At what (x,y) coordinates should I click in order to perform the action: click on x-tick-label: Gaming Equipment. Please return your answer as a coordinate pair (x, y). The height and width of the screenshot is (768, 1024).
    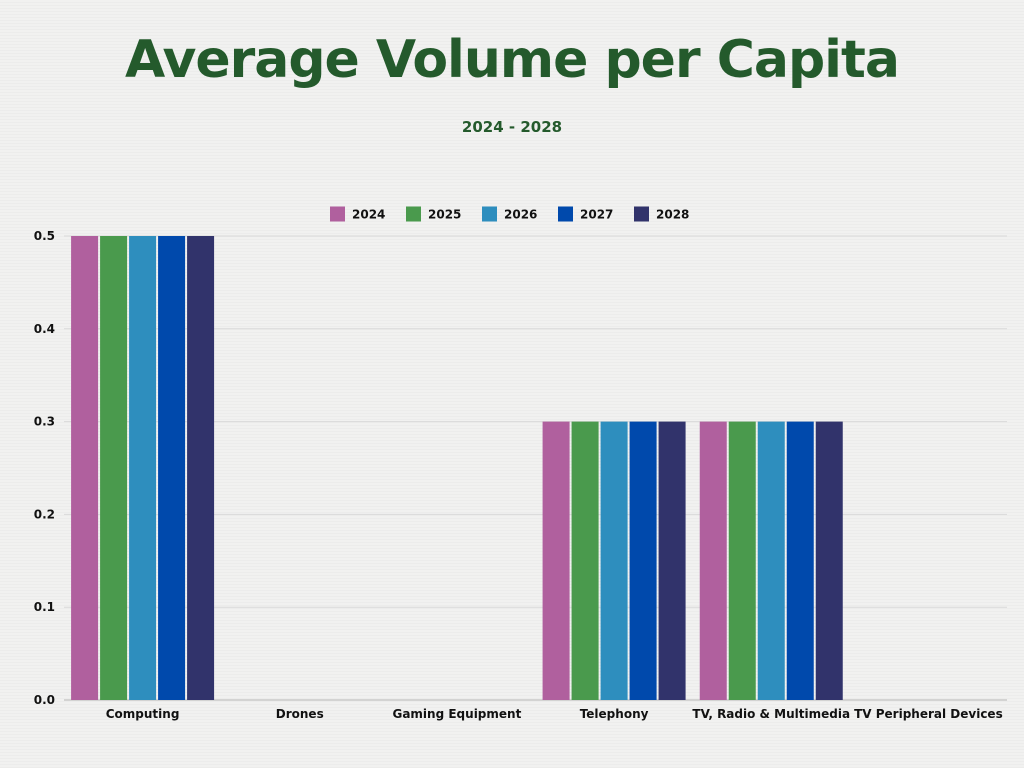
    Looking at the image, I should click on (456, 714).